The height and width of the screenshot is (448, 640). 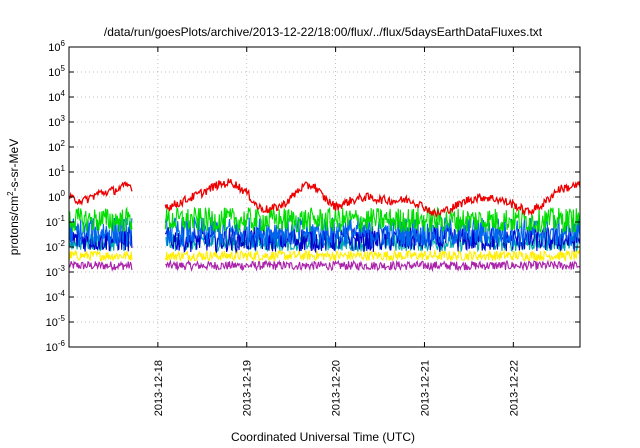 What do you see at coordinates (56, 246) in the screenshot?
I see `y-tick-label: 10⁻²` at bounding box center [56, 246].